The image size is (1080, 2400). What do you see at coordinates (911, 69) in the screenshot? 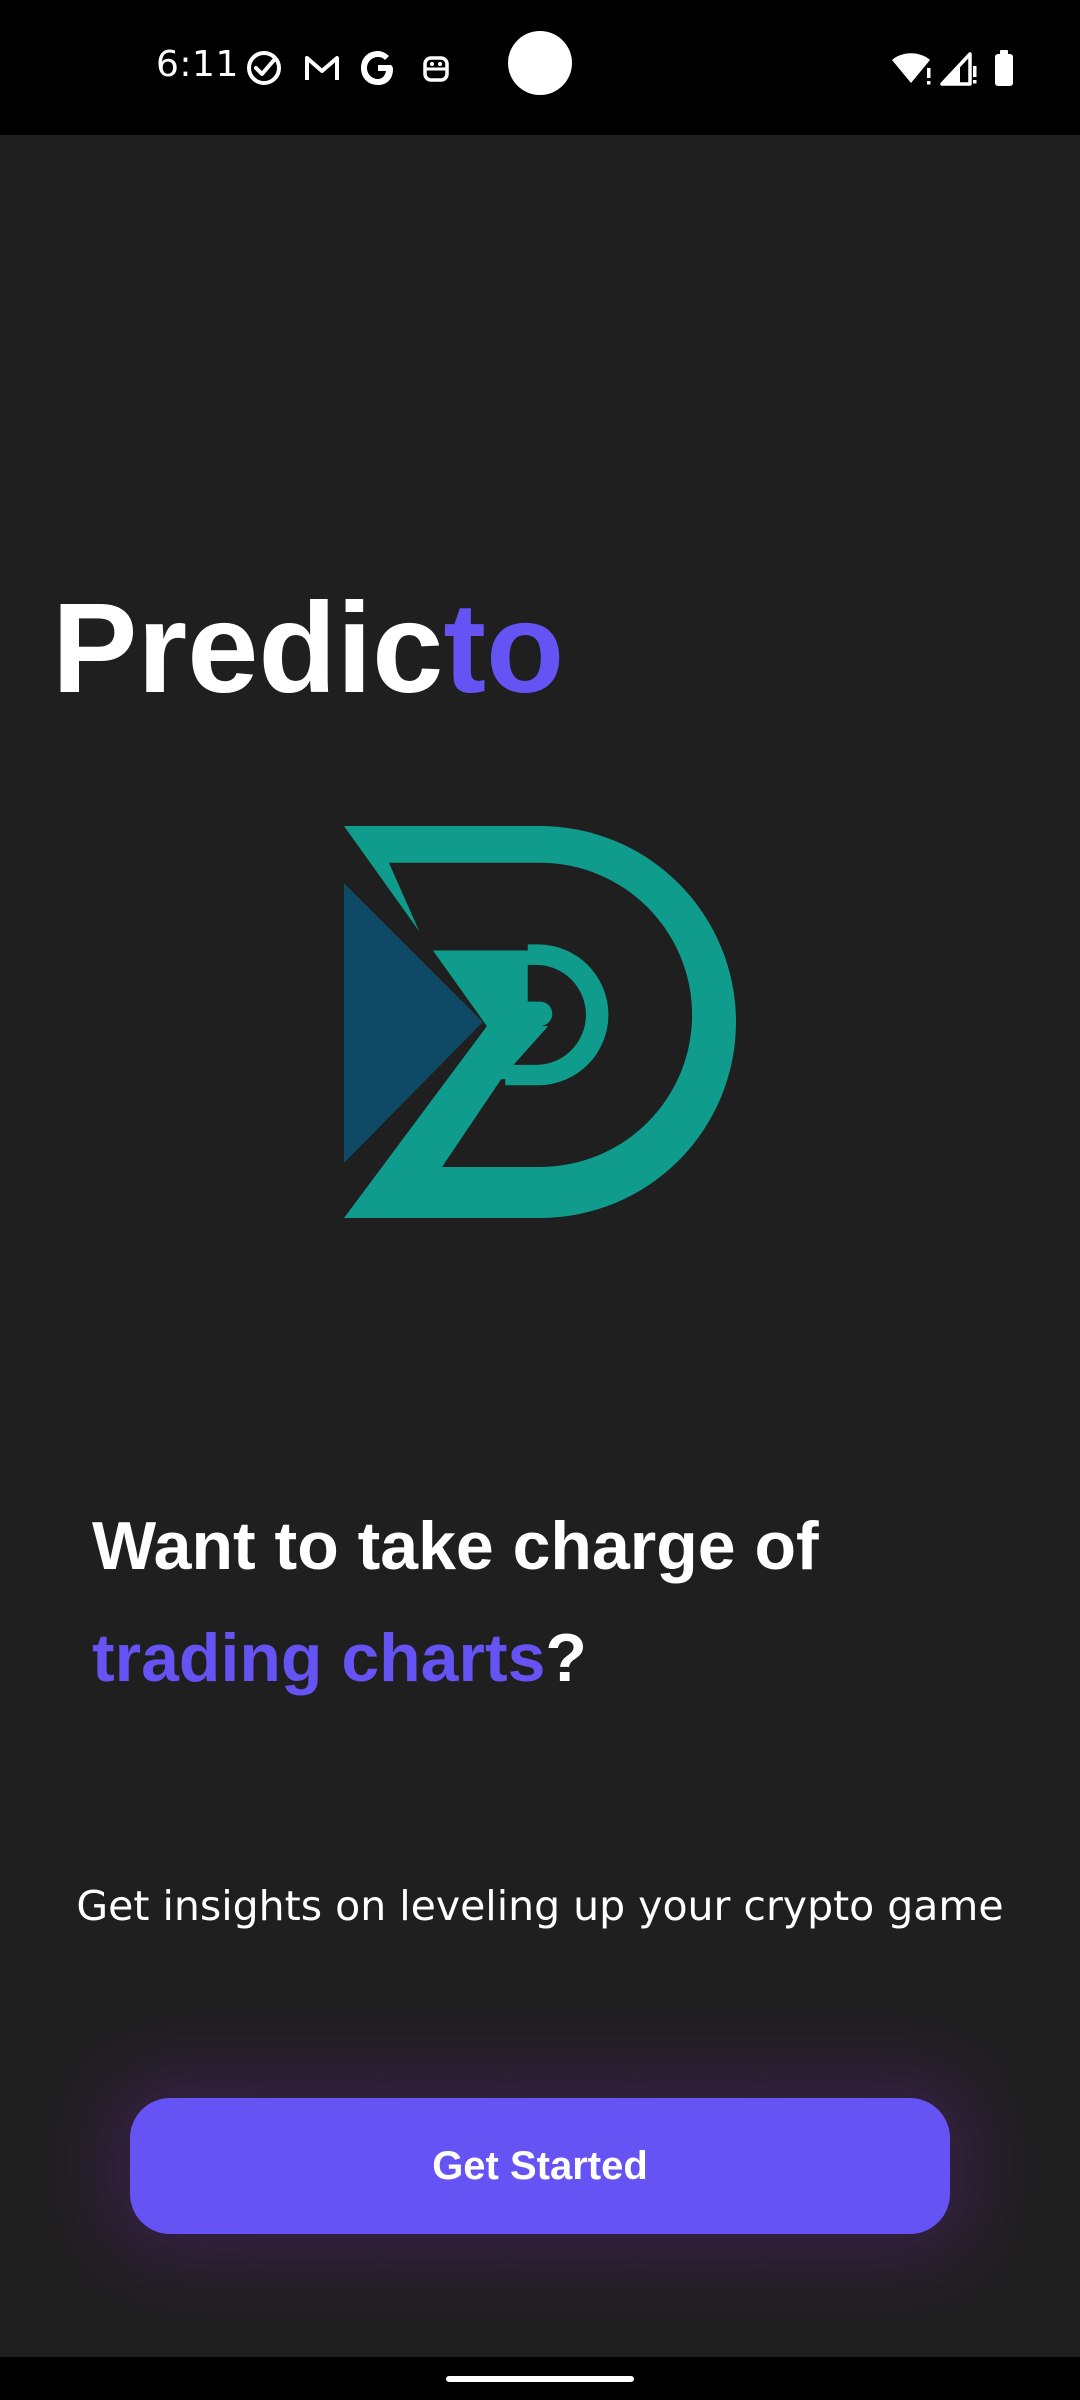
I see `wifi-alert-icon` at bounding box center [911, 69].